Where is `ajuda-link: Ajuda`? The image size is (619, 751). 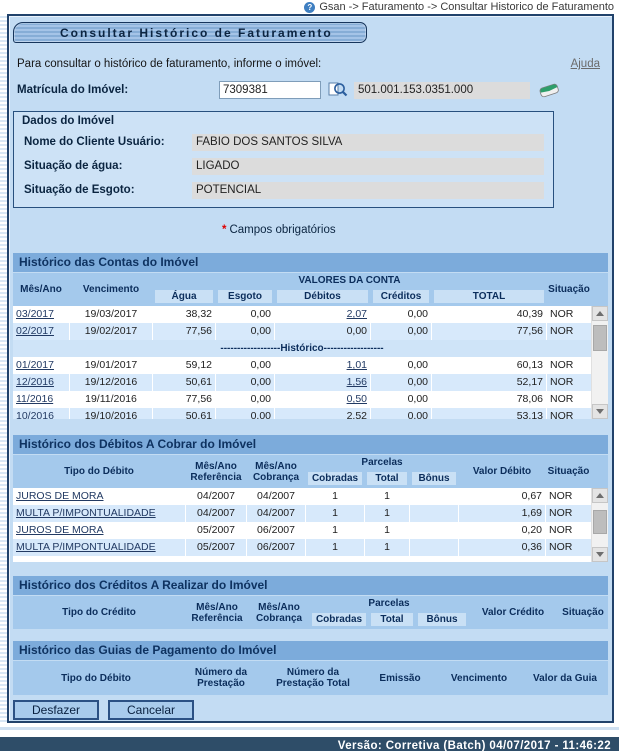 ajuda-link: Ajuda is located at coordinates (585, 64).